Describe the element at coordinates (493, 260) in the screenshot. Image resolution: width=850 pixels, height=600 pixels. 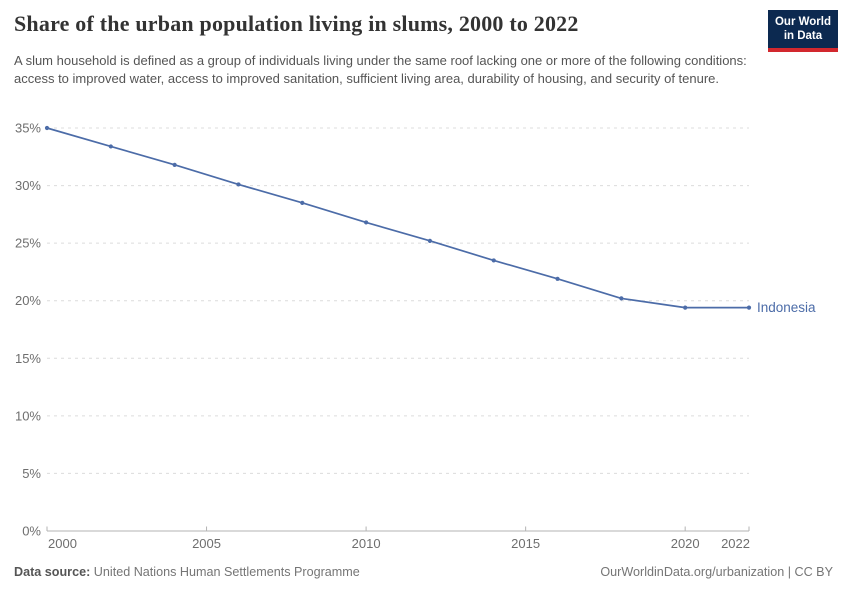
I see `data-point-2014` at that location.